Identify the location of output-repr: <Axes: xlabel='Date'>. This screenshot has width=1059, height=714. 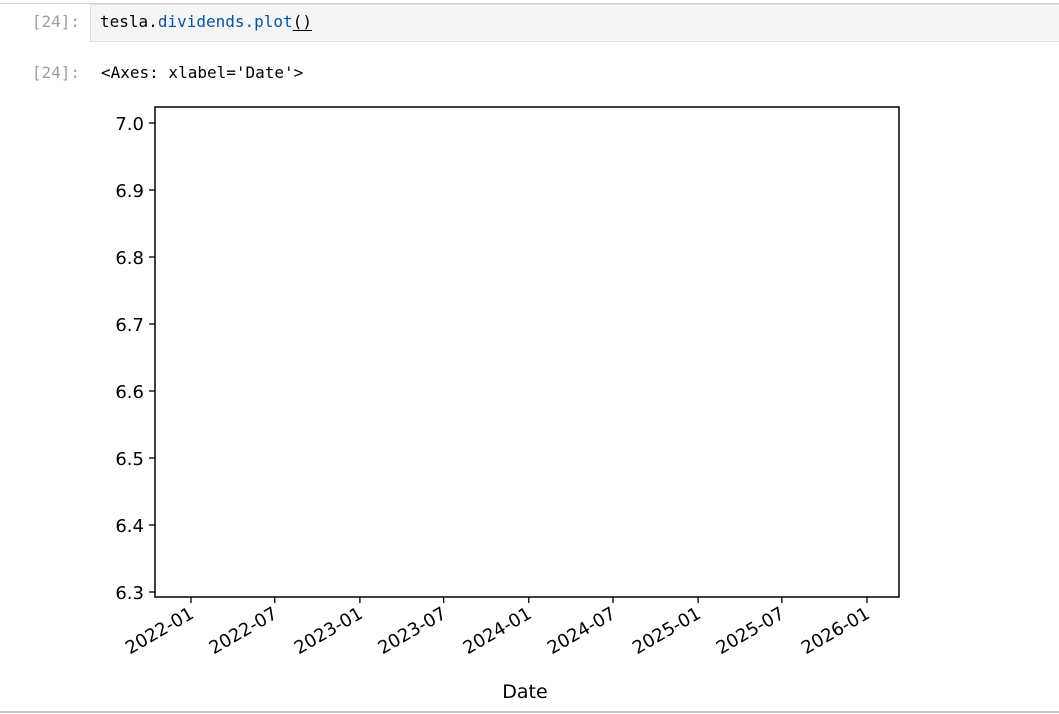
(202, 72).